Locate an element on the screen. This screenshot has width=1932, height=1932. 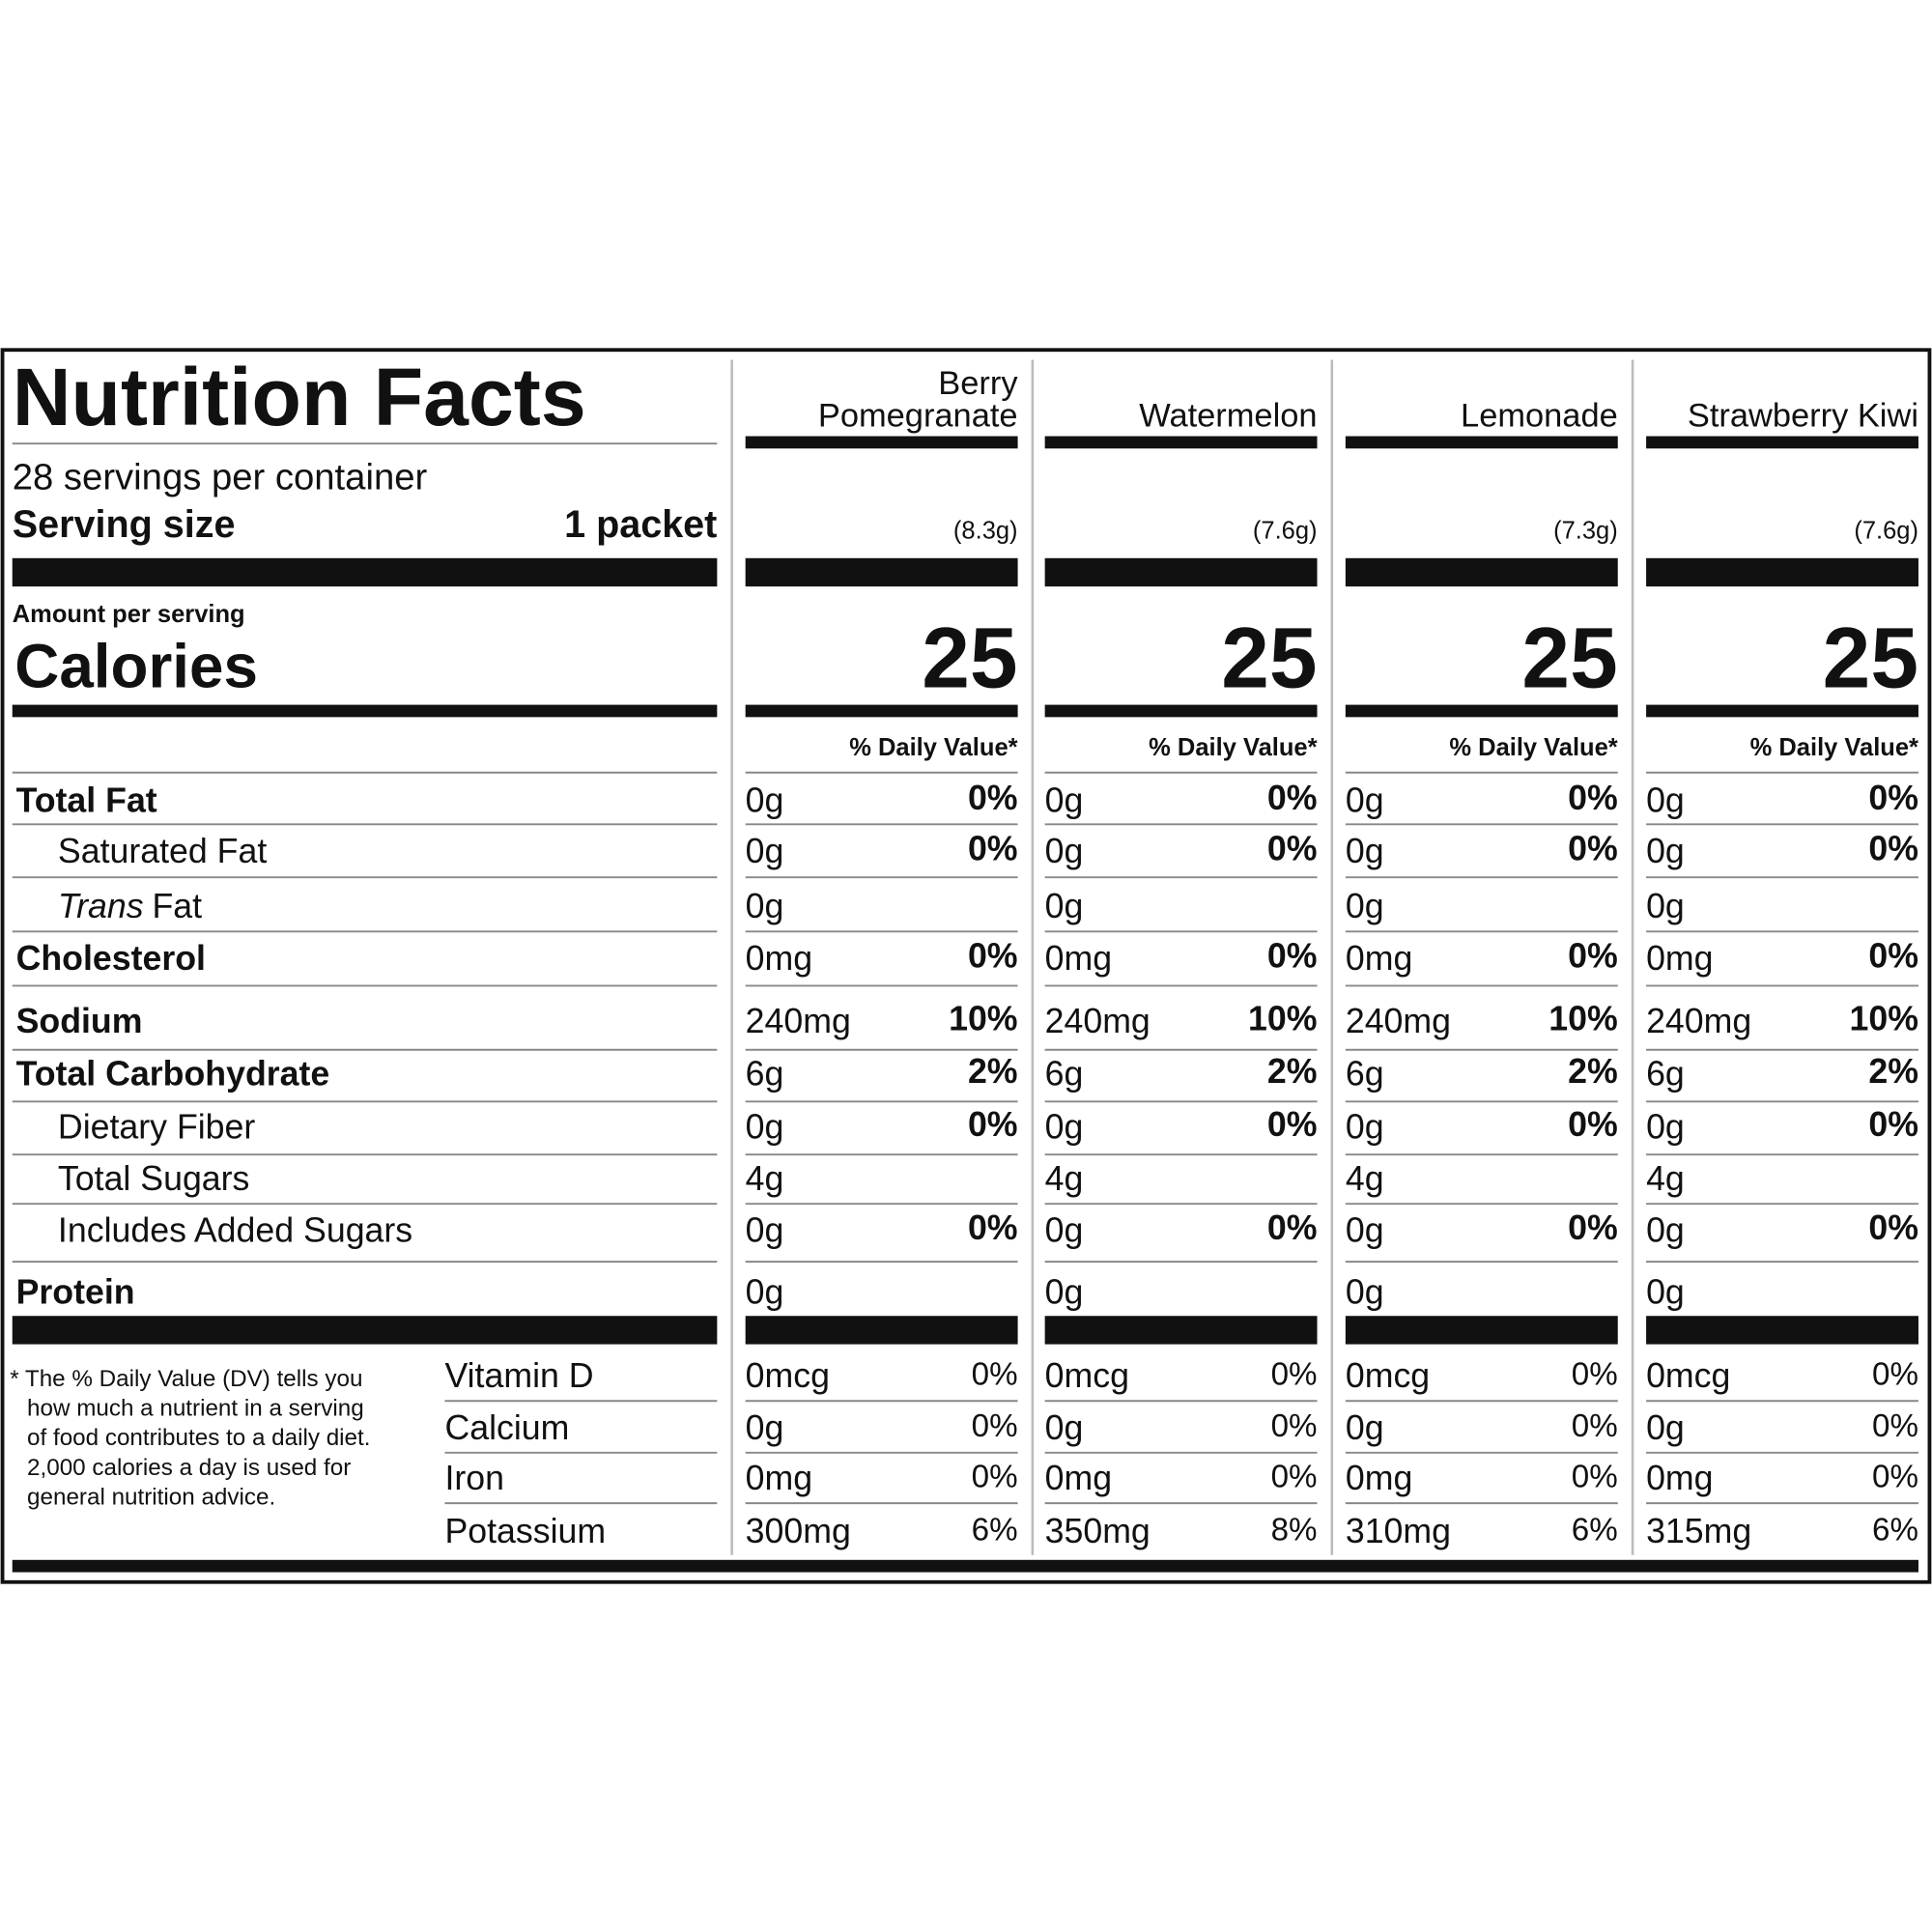
nutrient-amount: 240mg is located at coordinates (1398, 1021).